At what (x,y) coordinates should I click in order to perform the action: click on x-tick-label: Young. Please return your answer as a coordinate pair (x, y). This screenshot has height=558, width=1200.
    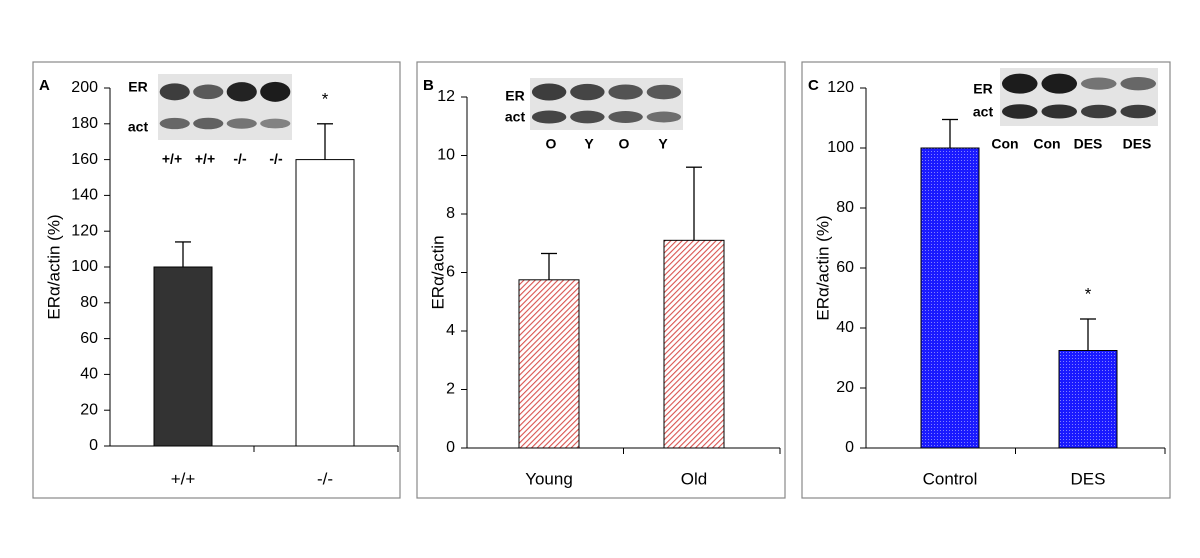
    Looking at the image, I should click on (549, 478).